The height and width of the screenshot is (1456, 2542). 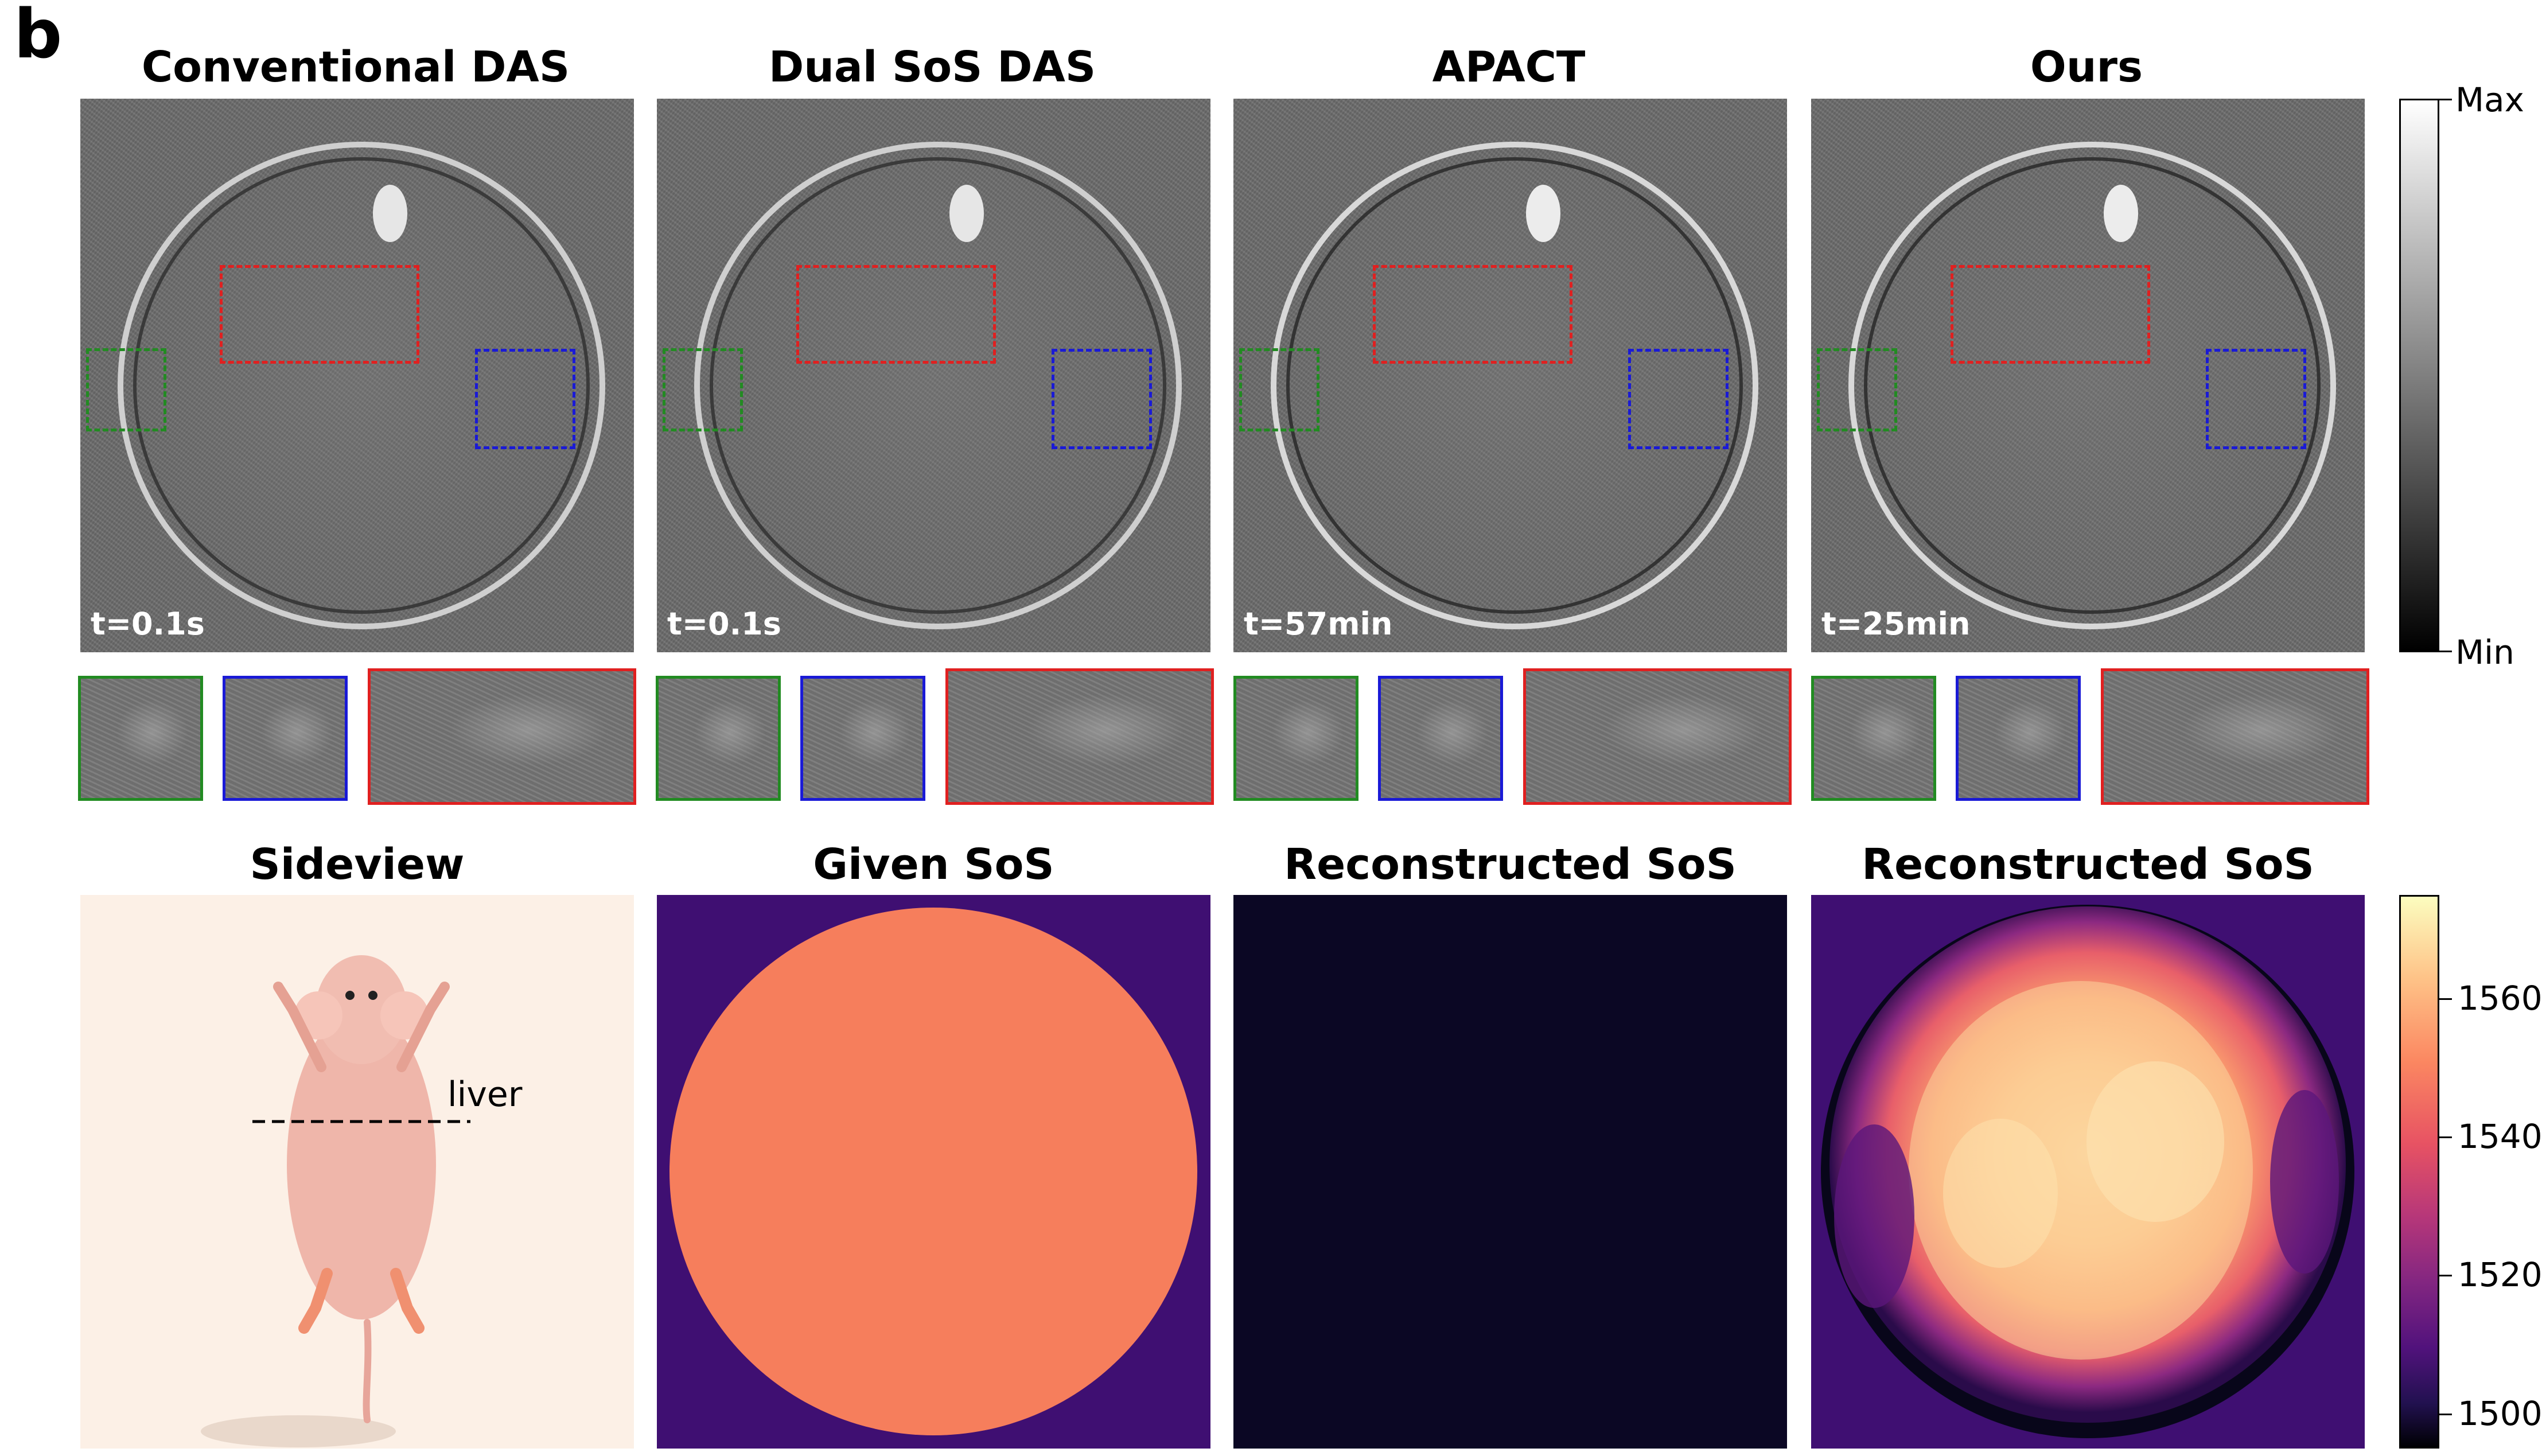 What do you see at coordinates (932, 67) in the screenshot?
I see `title-dual-sos-das: Dual SoS DAS` at bounding box center [932, 67].